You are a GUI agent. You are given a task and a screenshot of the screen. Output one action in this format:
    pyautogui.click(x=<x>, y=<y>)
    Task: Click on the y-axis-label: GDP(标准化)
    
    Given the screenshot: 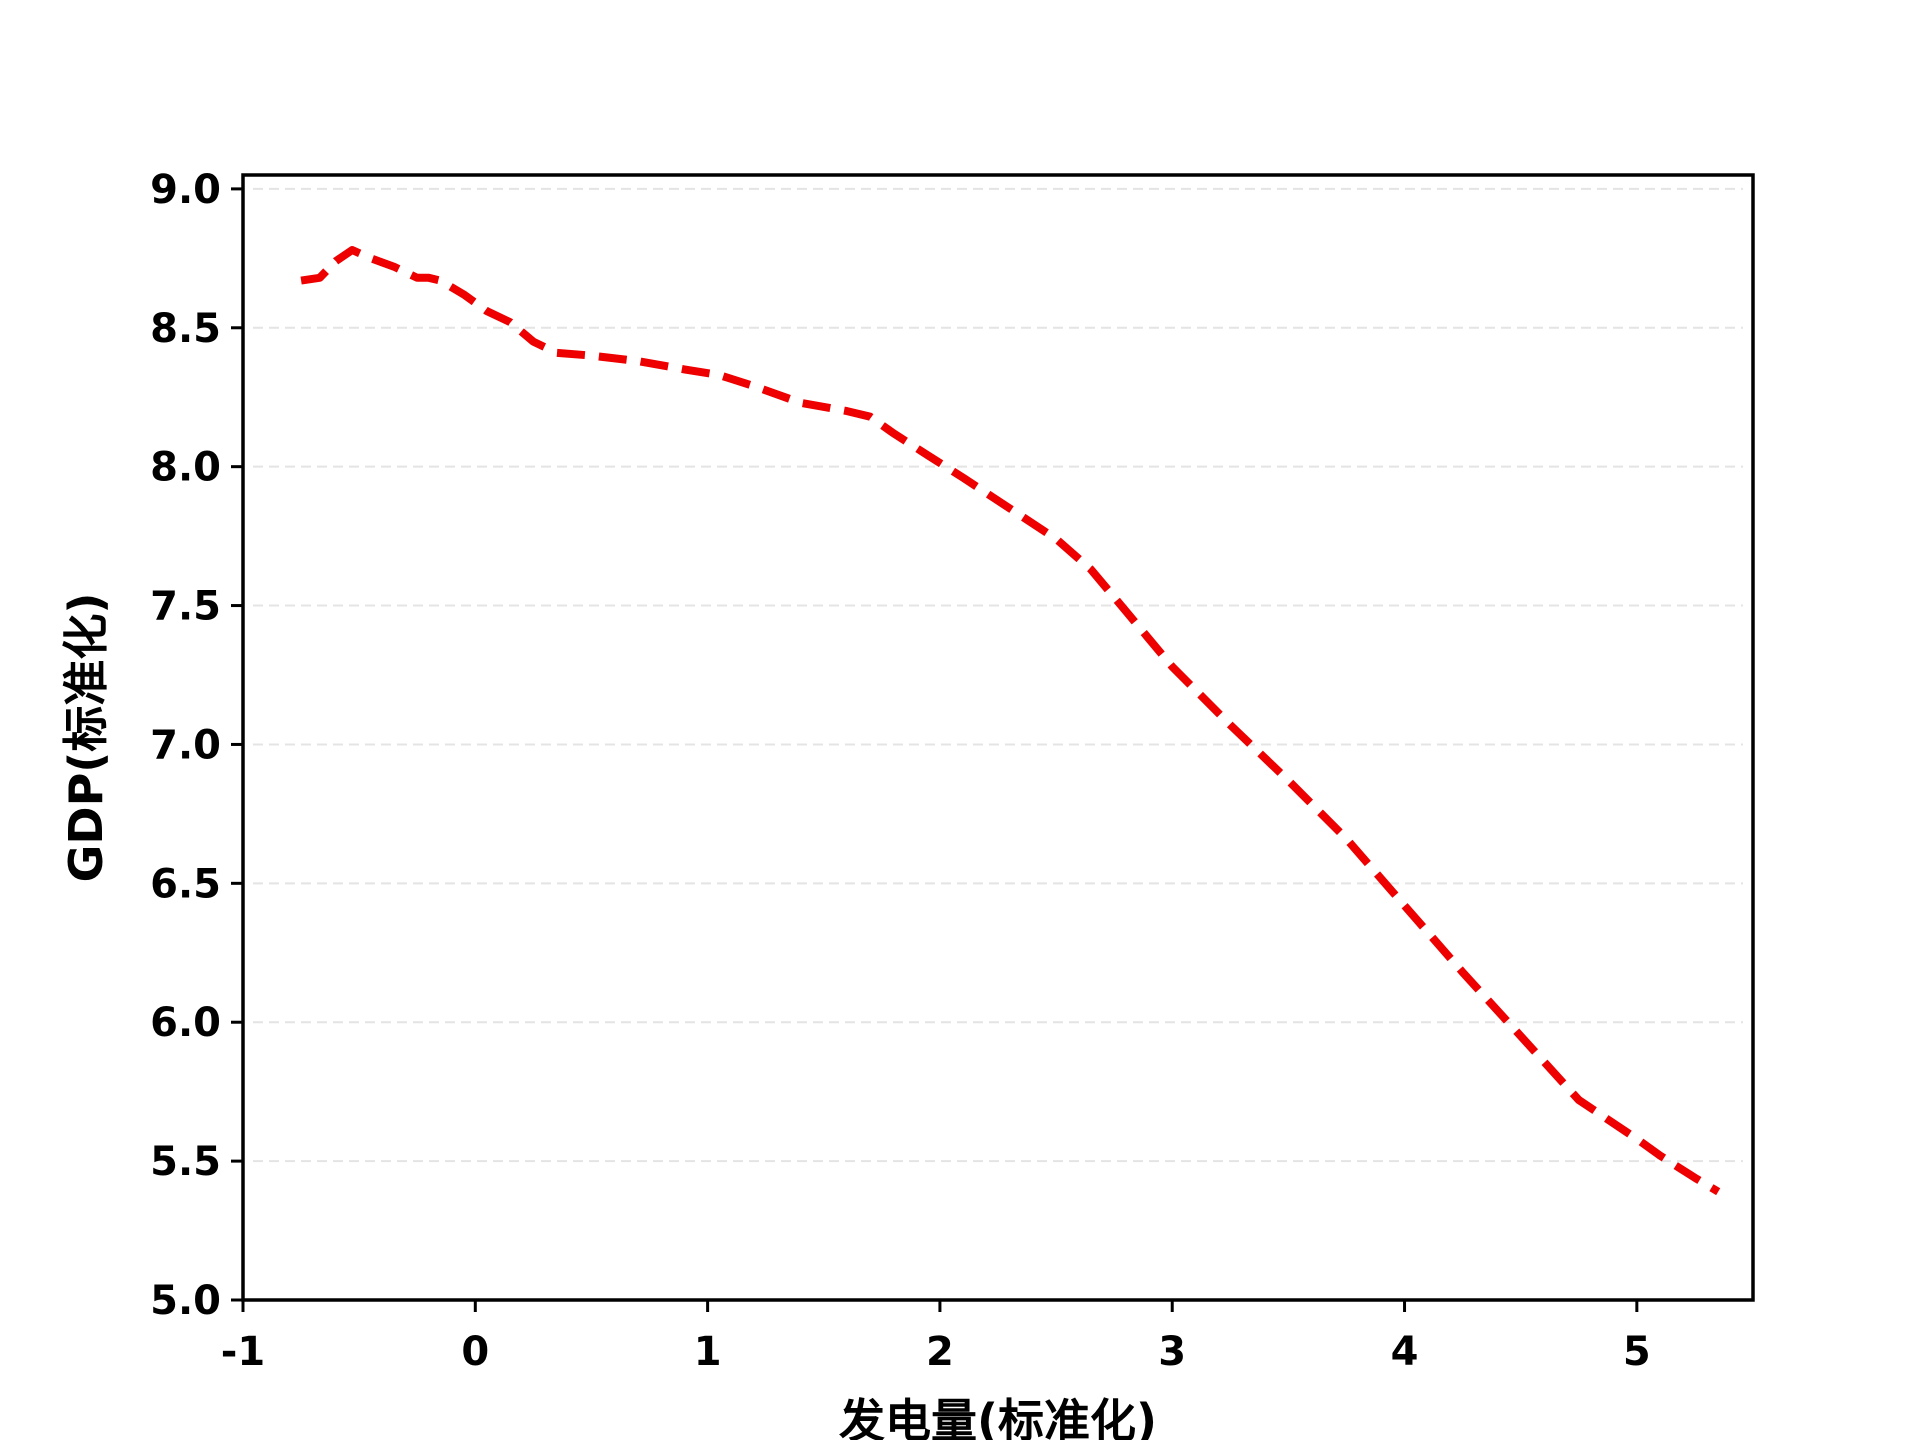 What is the action you would take?
    pyautogui.click(x=86, y=738)
    